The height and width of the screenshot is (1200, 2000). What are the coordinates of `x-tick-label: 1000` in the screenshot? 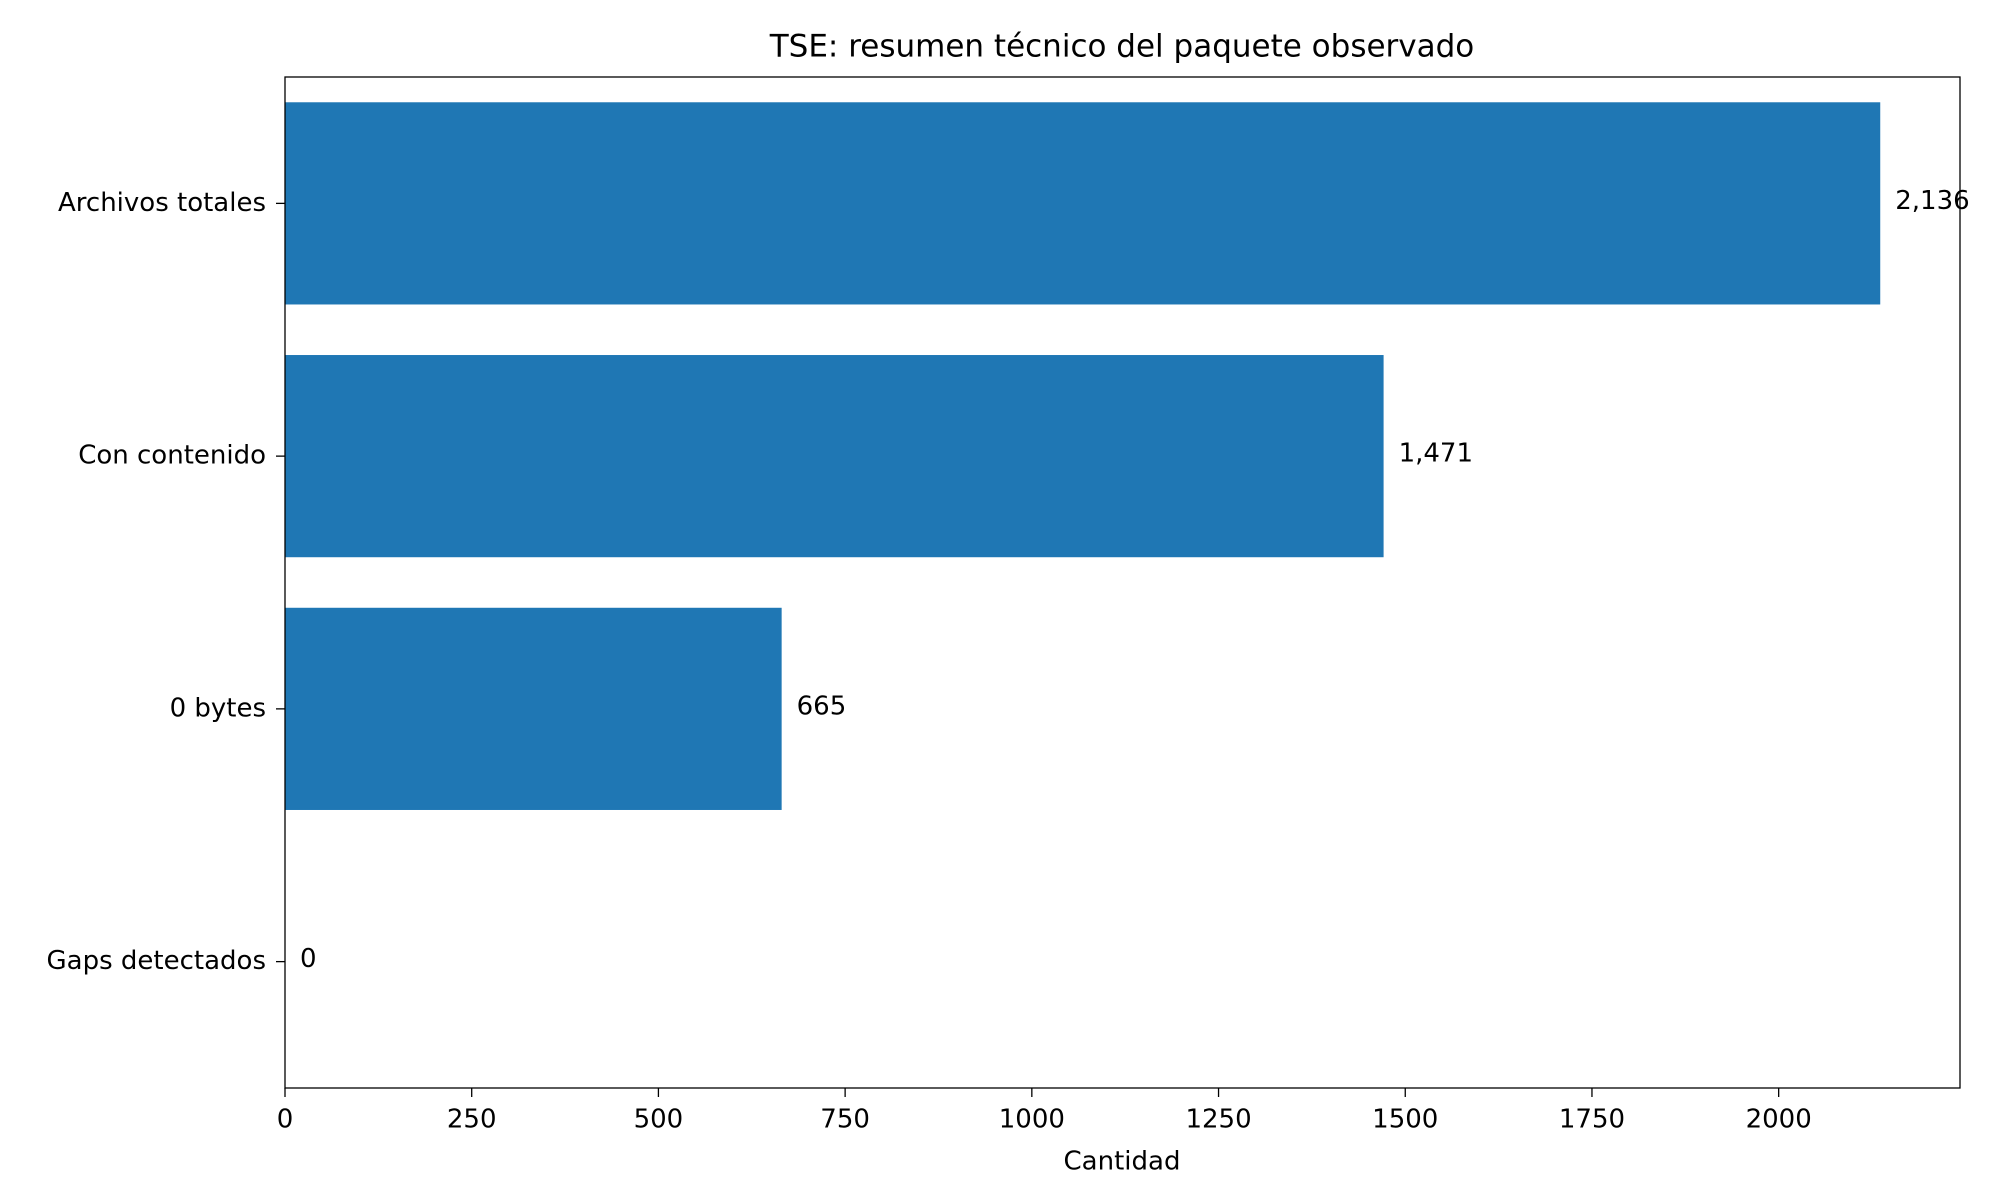 It's located at (1032, 1120).